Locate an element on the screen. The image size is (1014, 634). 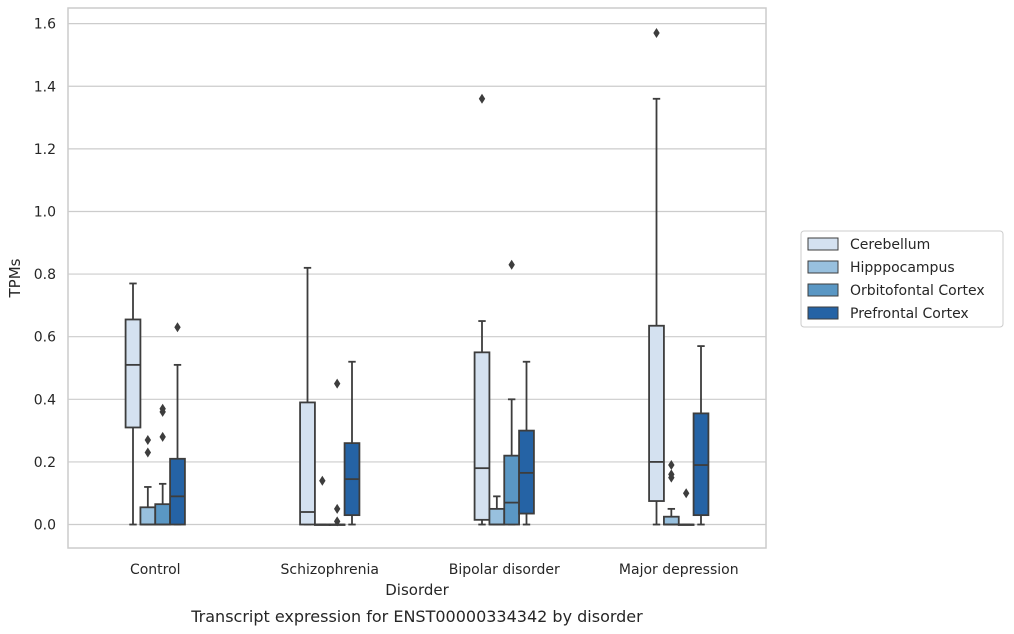
legend-frame is located at coordinates (902, 279).